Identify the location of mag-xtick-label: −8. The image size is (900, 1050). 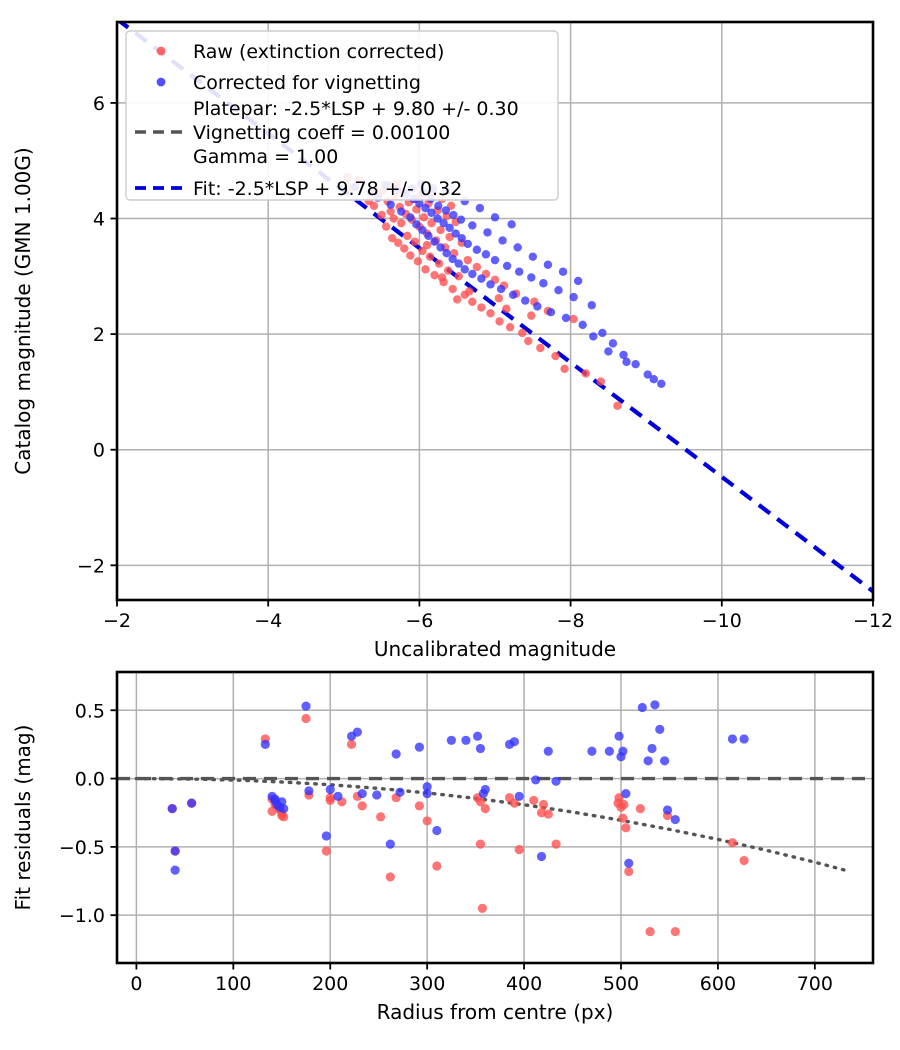
(571, 621).